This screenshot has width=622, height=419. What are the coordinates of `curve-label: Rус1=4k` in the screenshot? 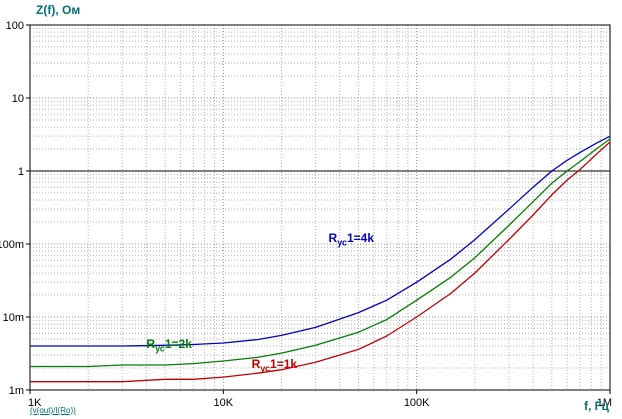 It's located at (351, 239).